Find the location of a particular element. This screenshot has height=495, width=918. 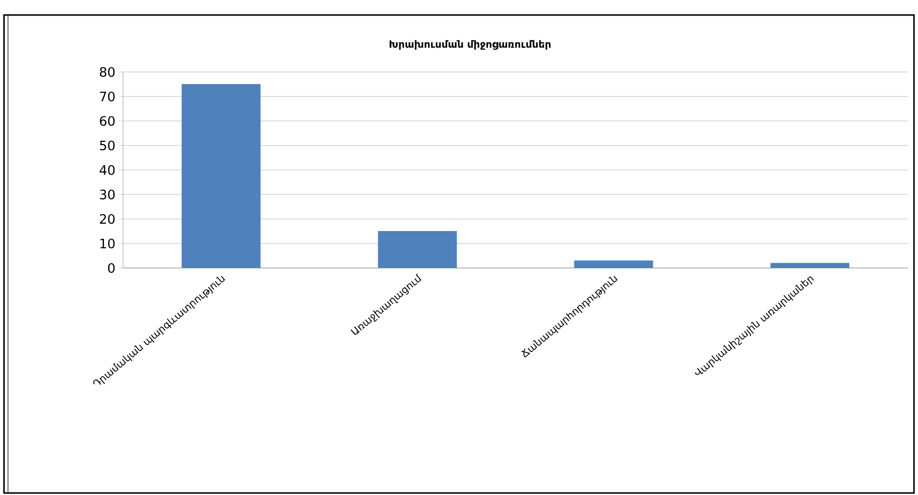

y-tick-label: 10 is located at coordinates (107, 243).